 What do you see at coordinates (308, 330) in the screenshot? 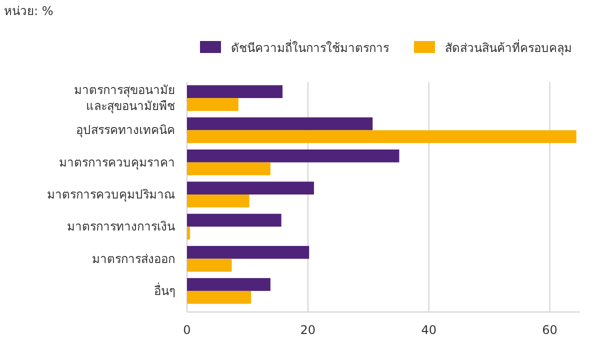
I see `x-tick-label: 20` at bounding box center [308, 330].